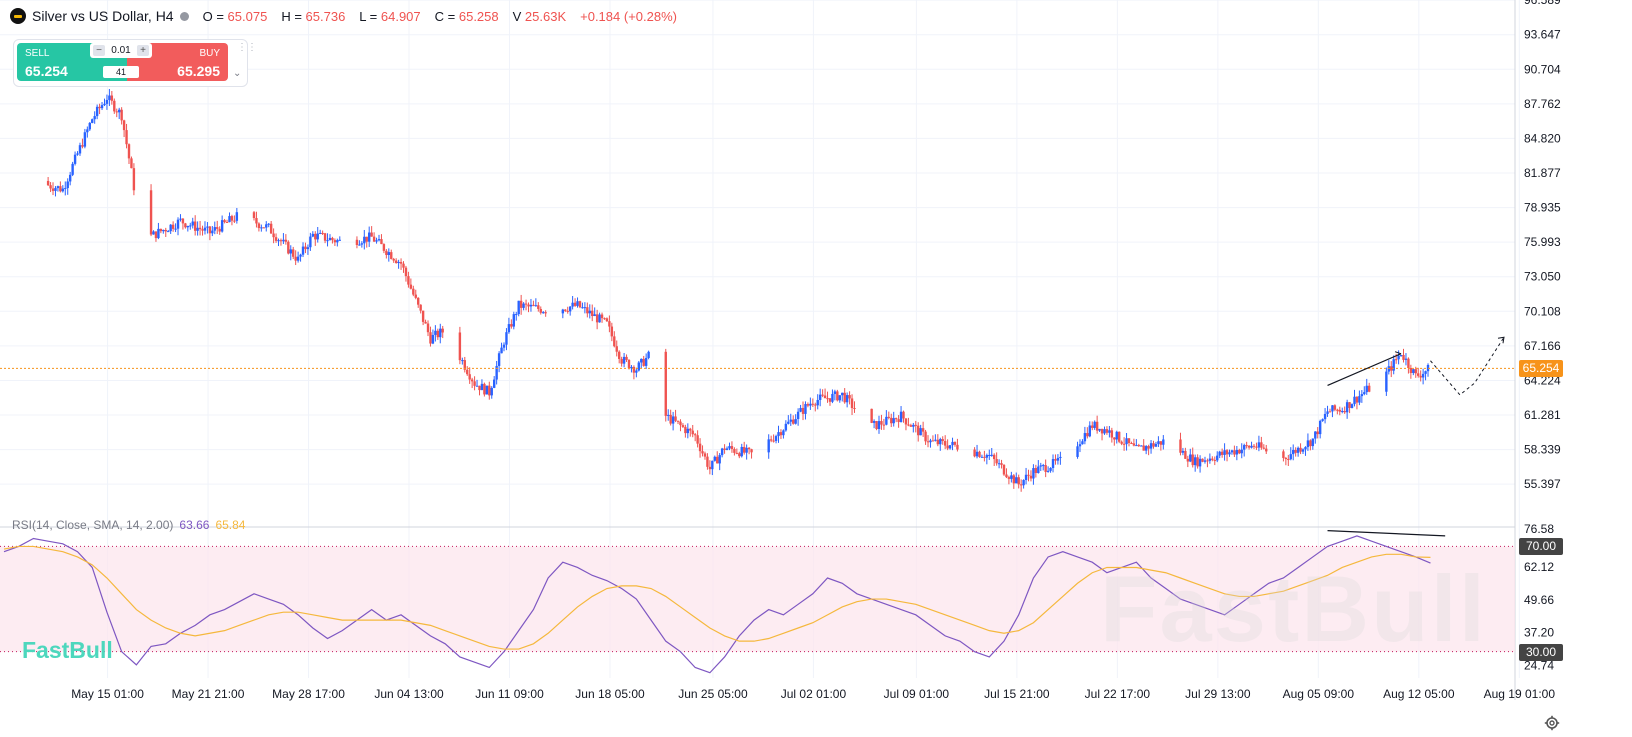  I want to click on volume-value: V 25.63K, so click(539, 16).